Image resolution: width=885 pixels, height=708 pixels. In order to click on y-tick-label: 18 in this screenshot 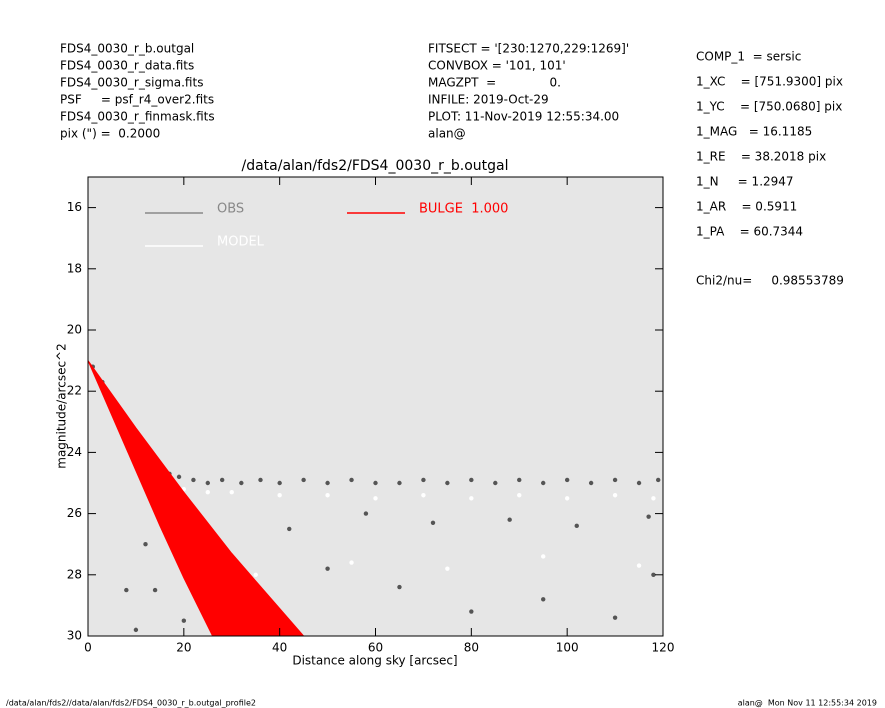, I will do `click(74, 268)`.